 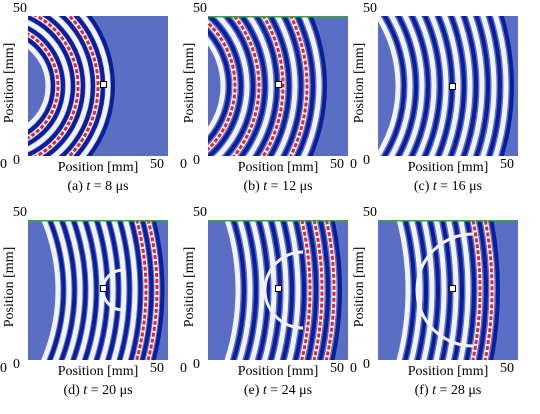 What do you see at coordinates (278, 391) in the screenshot?
I see `panel-caption: (e) t = 24 μs` at bounding box center [278, 391].